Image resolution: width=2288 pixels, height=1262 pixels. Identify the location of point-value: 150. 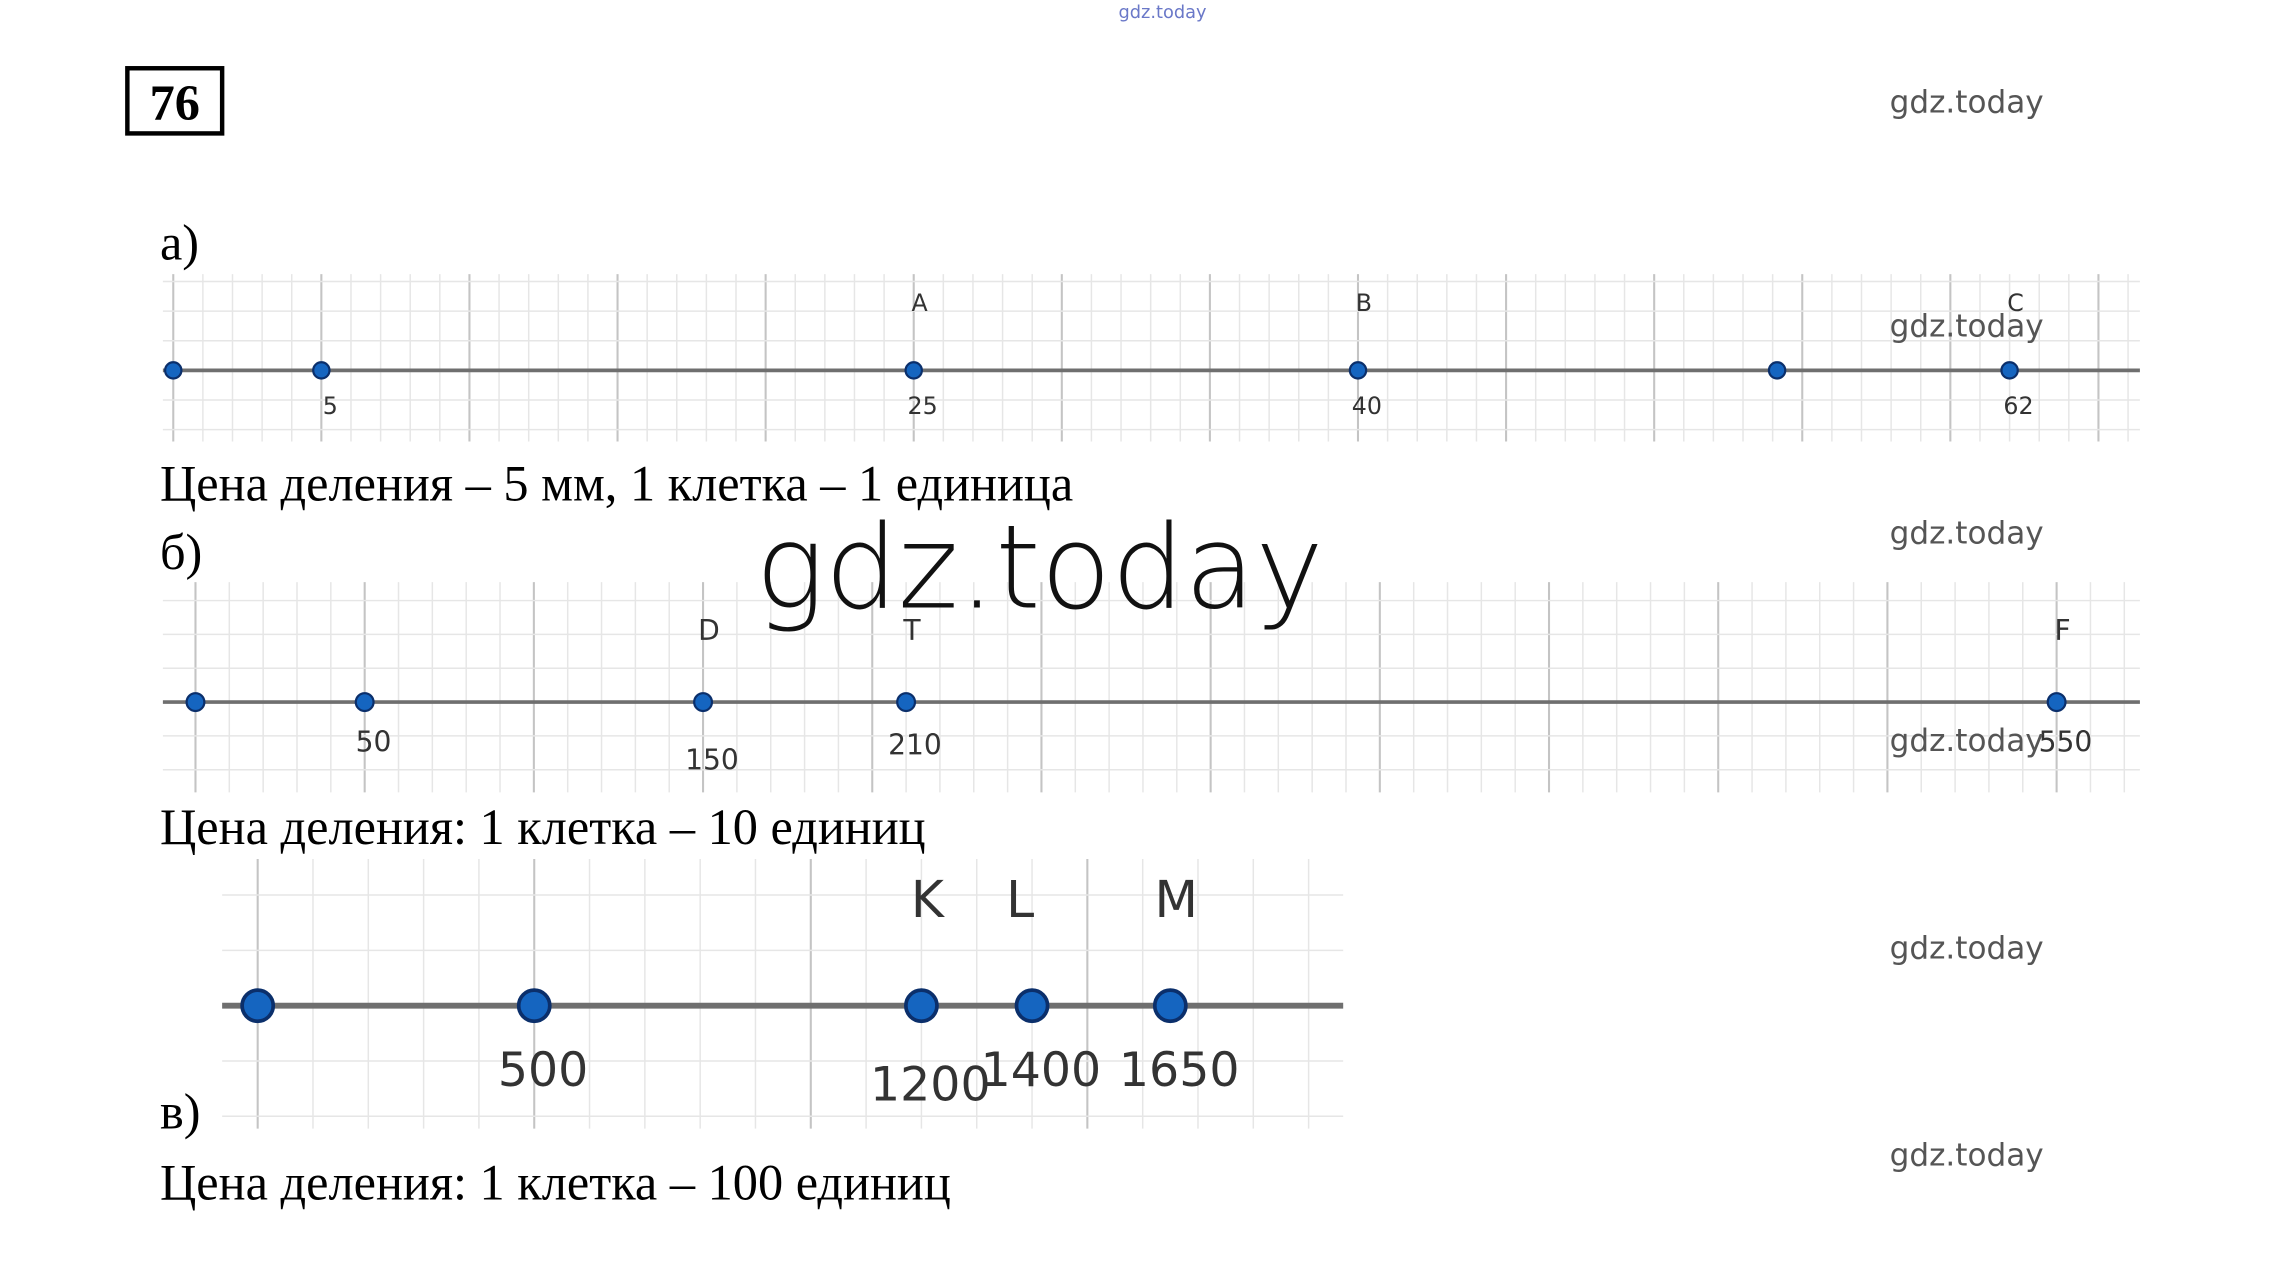
(712, 759).